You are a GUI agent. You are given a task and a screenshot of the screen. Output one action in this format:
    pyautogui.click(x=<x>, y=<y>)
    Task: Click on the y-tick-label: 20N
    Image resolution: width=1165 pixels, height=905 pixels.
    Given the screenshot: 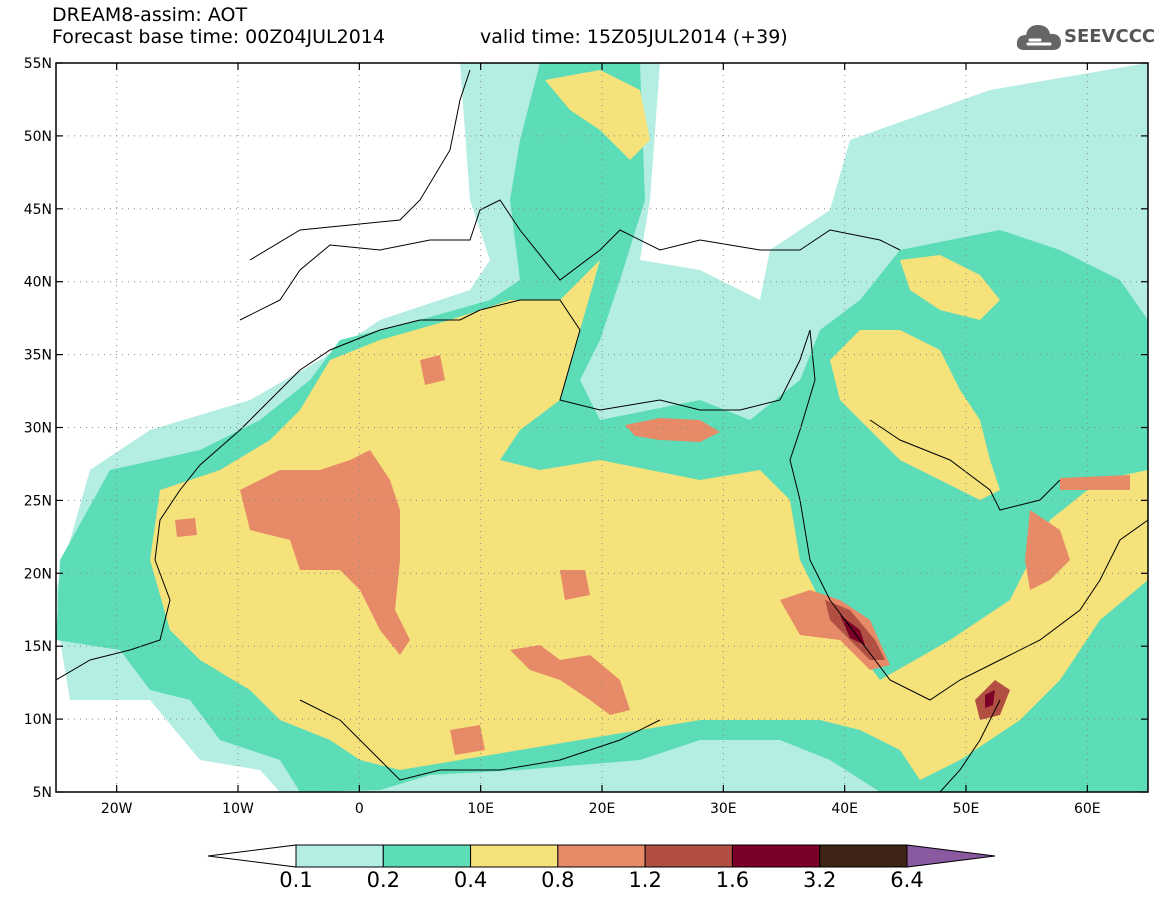 What is the action you would take?
    pyautogui.click(x=38, y=574)
    